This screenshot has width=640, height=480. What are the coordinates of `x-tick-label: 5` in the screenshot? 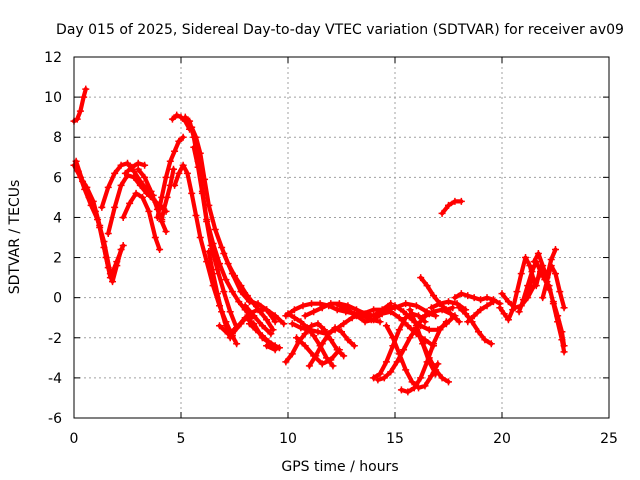 It's located at (181, 439).